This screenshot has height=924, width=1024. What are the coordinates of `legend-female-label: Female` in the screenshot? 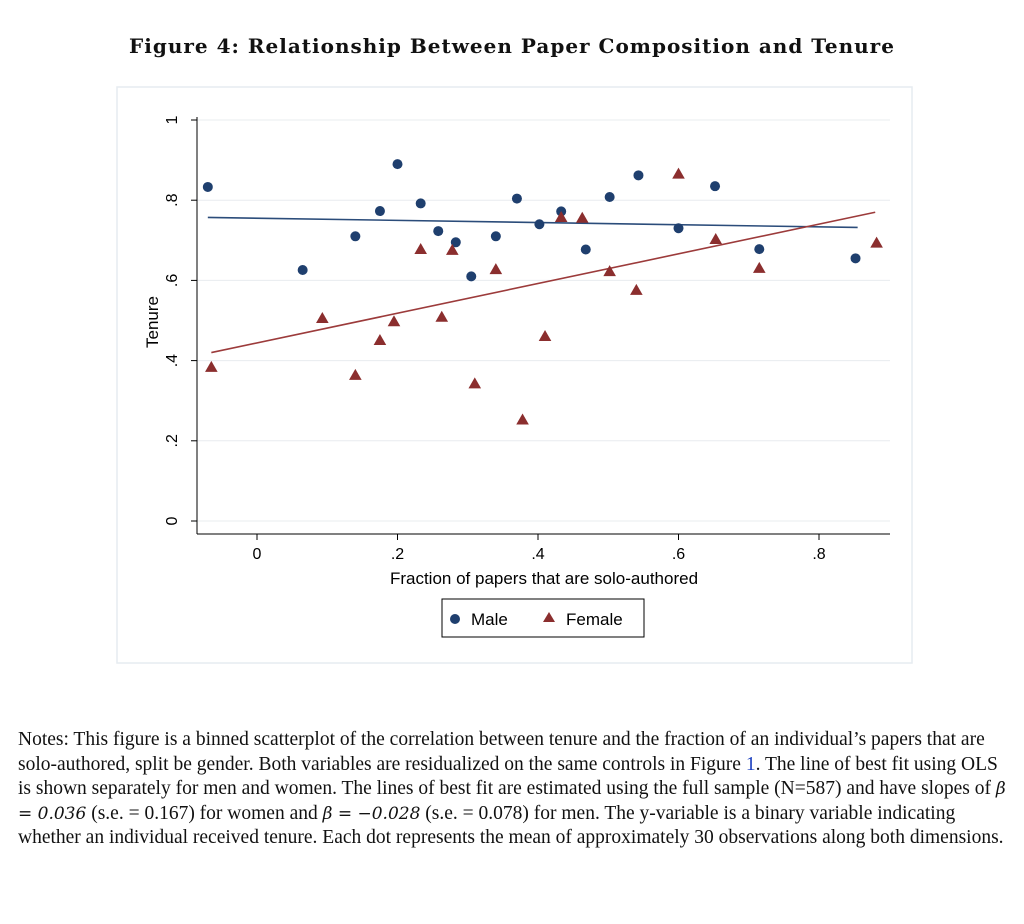 It's located at (594, 619).